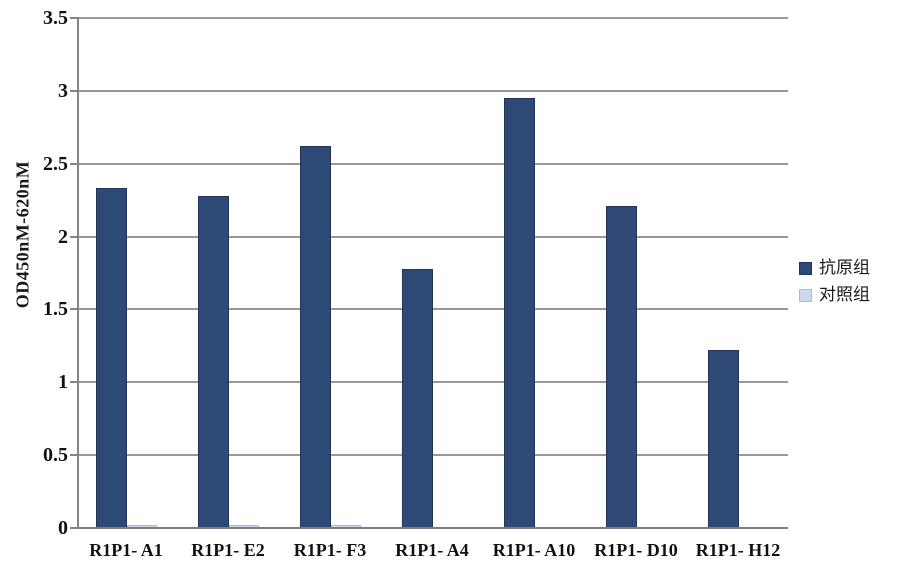 The image size is (900, 575). I want to click on x-category-label: R1P1- D10, so click(636, 550).